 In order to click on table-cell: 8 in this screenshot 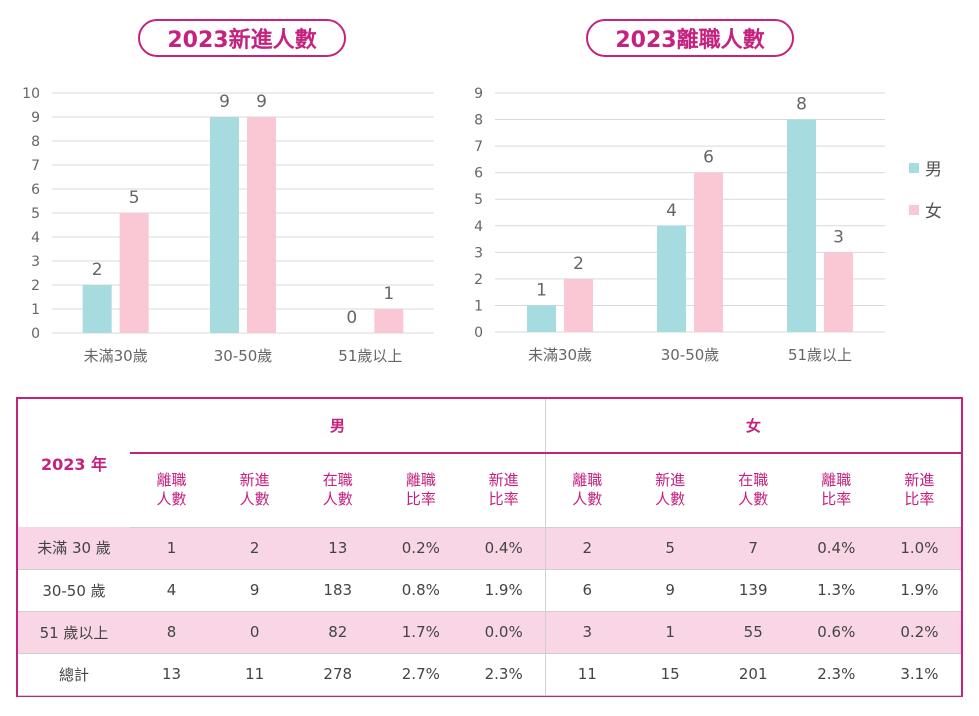, I will do `click(172, 632)`.